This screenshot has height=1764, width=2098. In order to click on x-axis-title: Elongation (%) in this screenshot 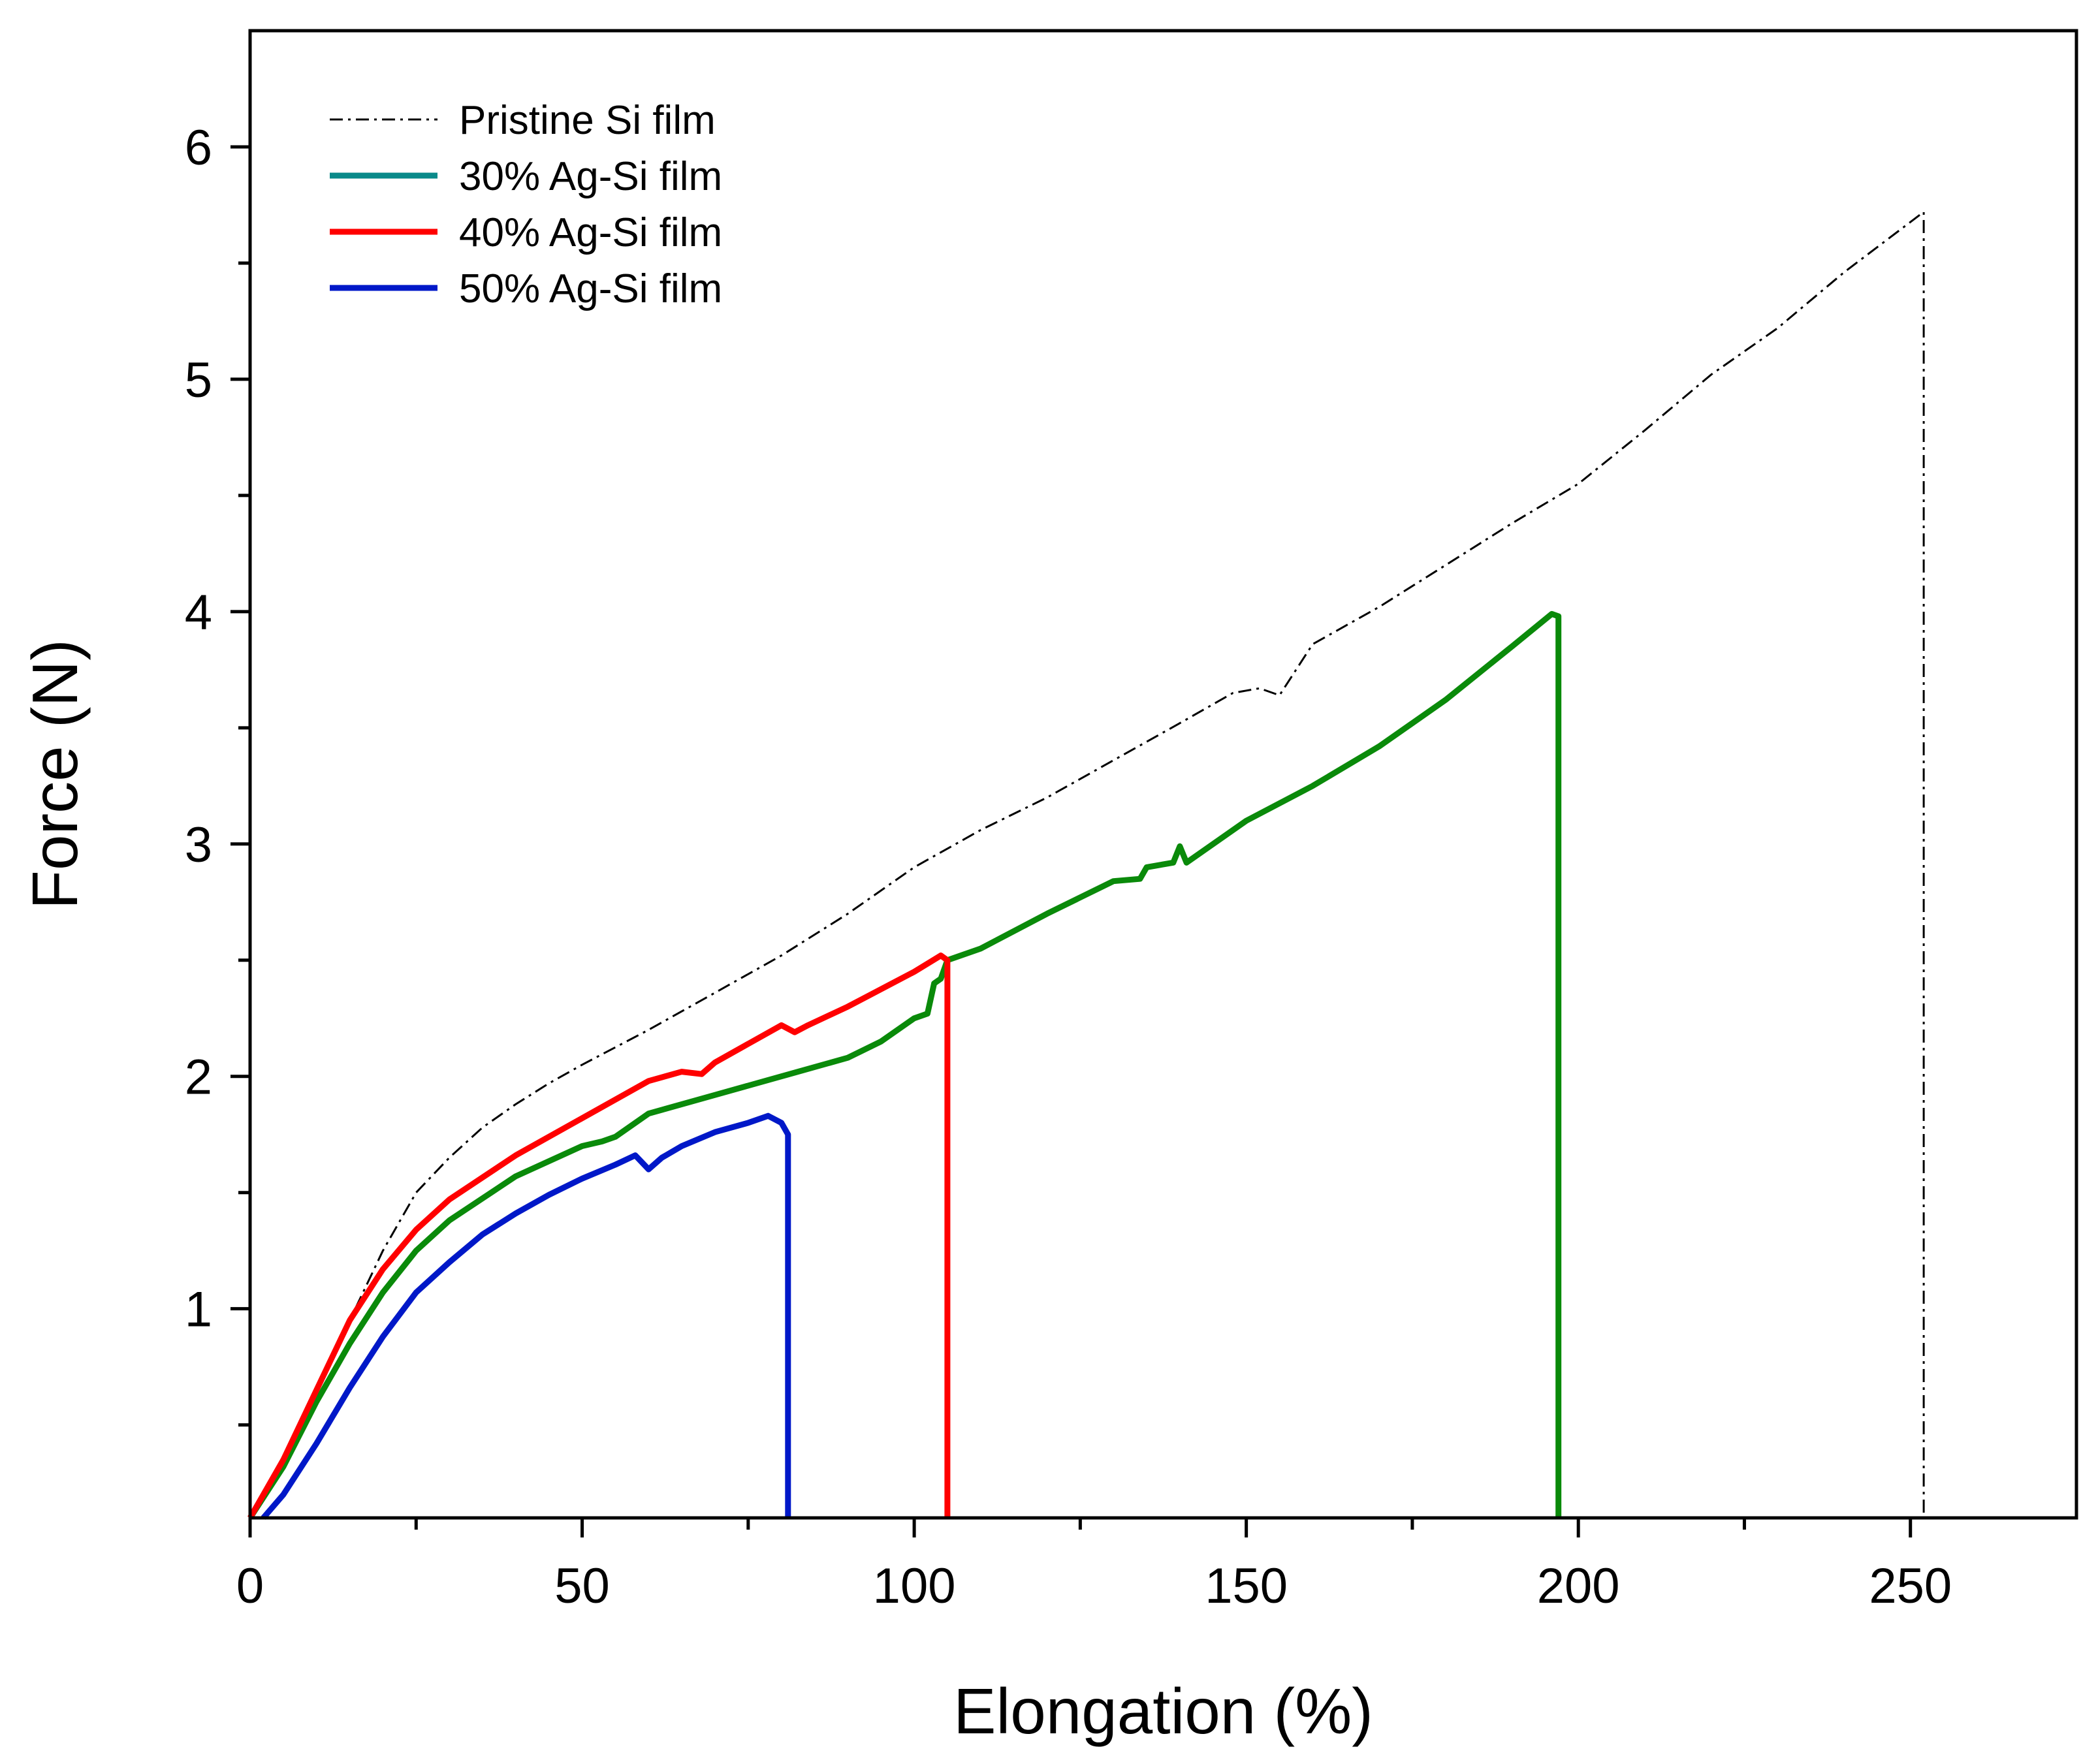, I will do `click(1163, 1711)`.